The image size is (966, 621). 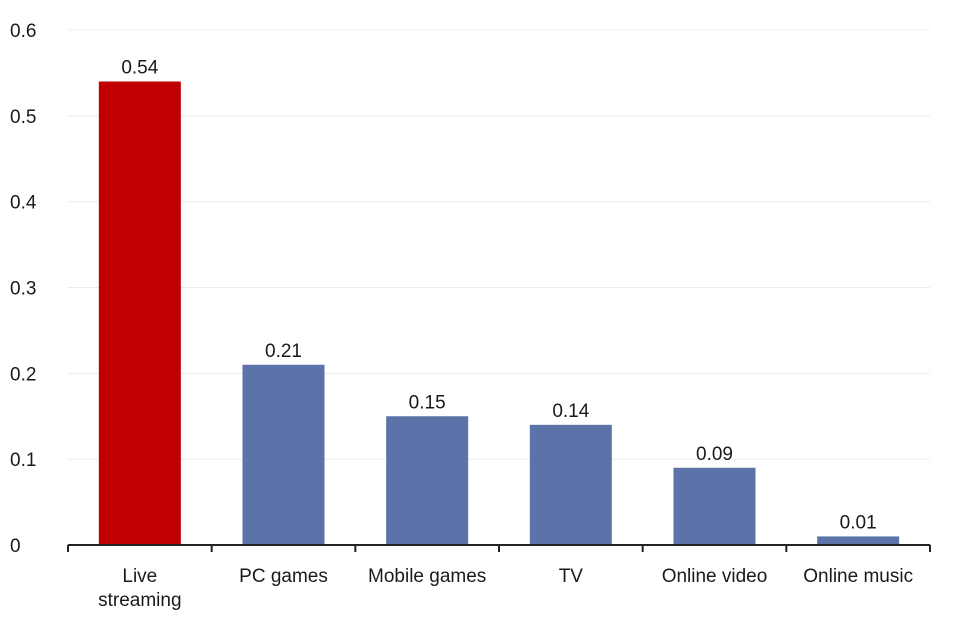 I want to click on x-category-label: Online music, so click(x=858, y=576).